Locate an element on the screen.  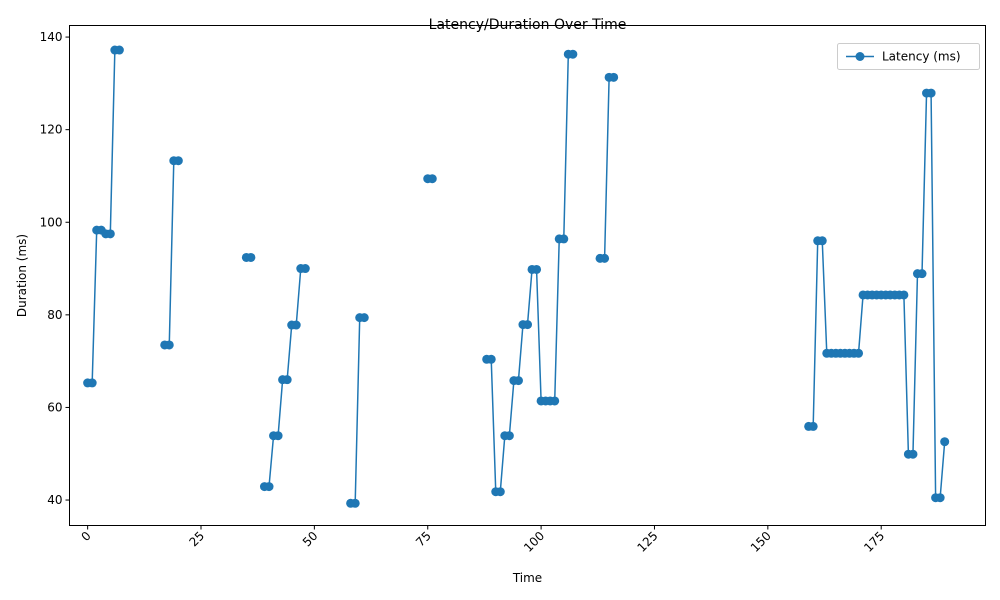
legend-box is located at coordinates (908, 56).